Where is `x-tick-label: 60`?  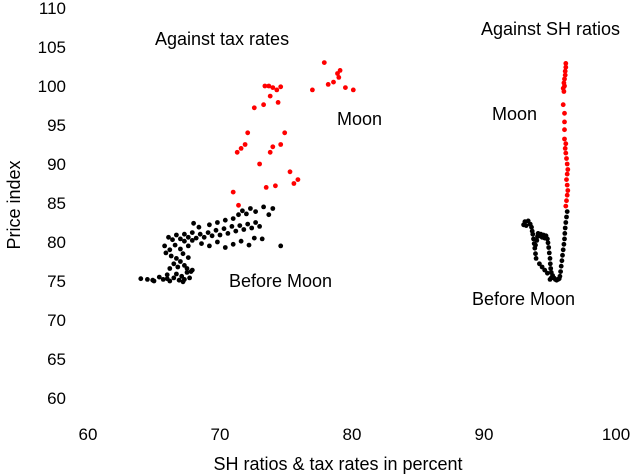
x-tick-label: 60 is located at coordinates (88, 434).